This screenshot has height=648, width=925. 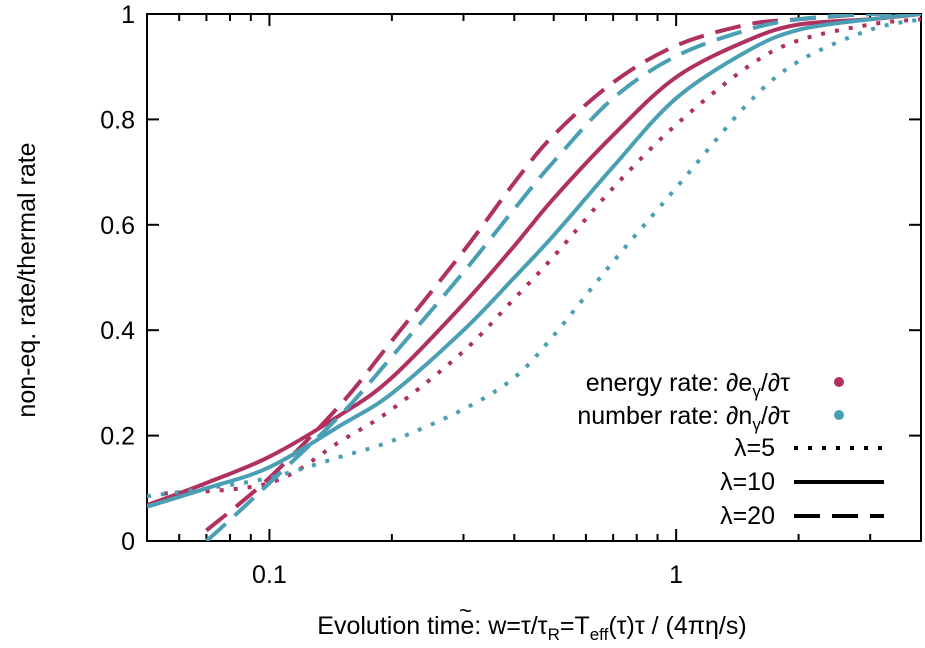 What do you see at coordinates (128, 15) in the screenshot?
I see `y-tick-label: 1` at bounding box center [128, 15].